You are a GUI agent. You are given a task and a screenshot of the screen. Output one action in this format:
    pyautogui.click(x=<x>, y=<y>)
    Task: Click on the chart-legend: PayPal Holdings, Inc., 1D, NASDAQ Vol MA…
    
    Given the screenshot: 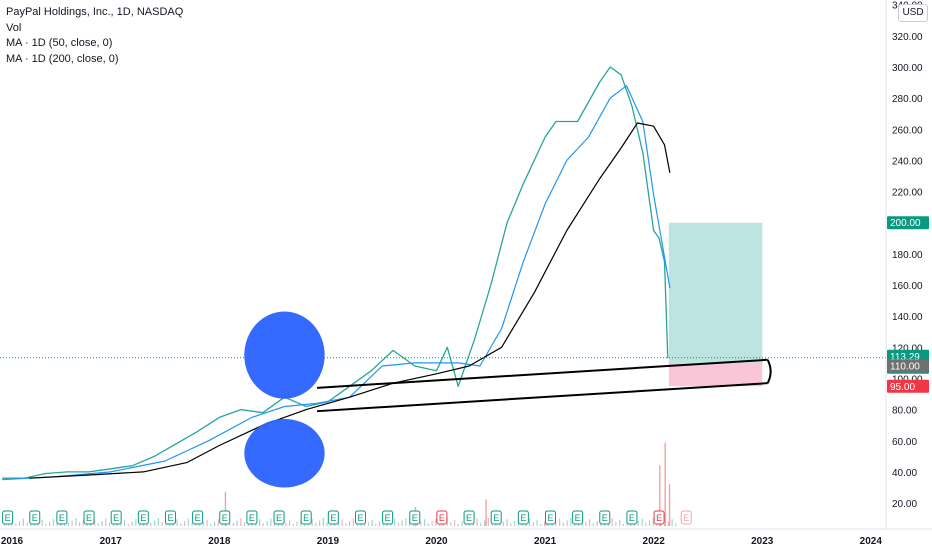 What is the action you would take?
    pyautogui.click(x=94, y=36)
    